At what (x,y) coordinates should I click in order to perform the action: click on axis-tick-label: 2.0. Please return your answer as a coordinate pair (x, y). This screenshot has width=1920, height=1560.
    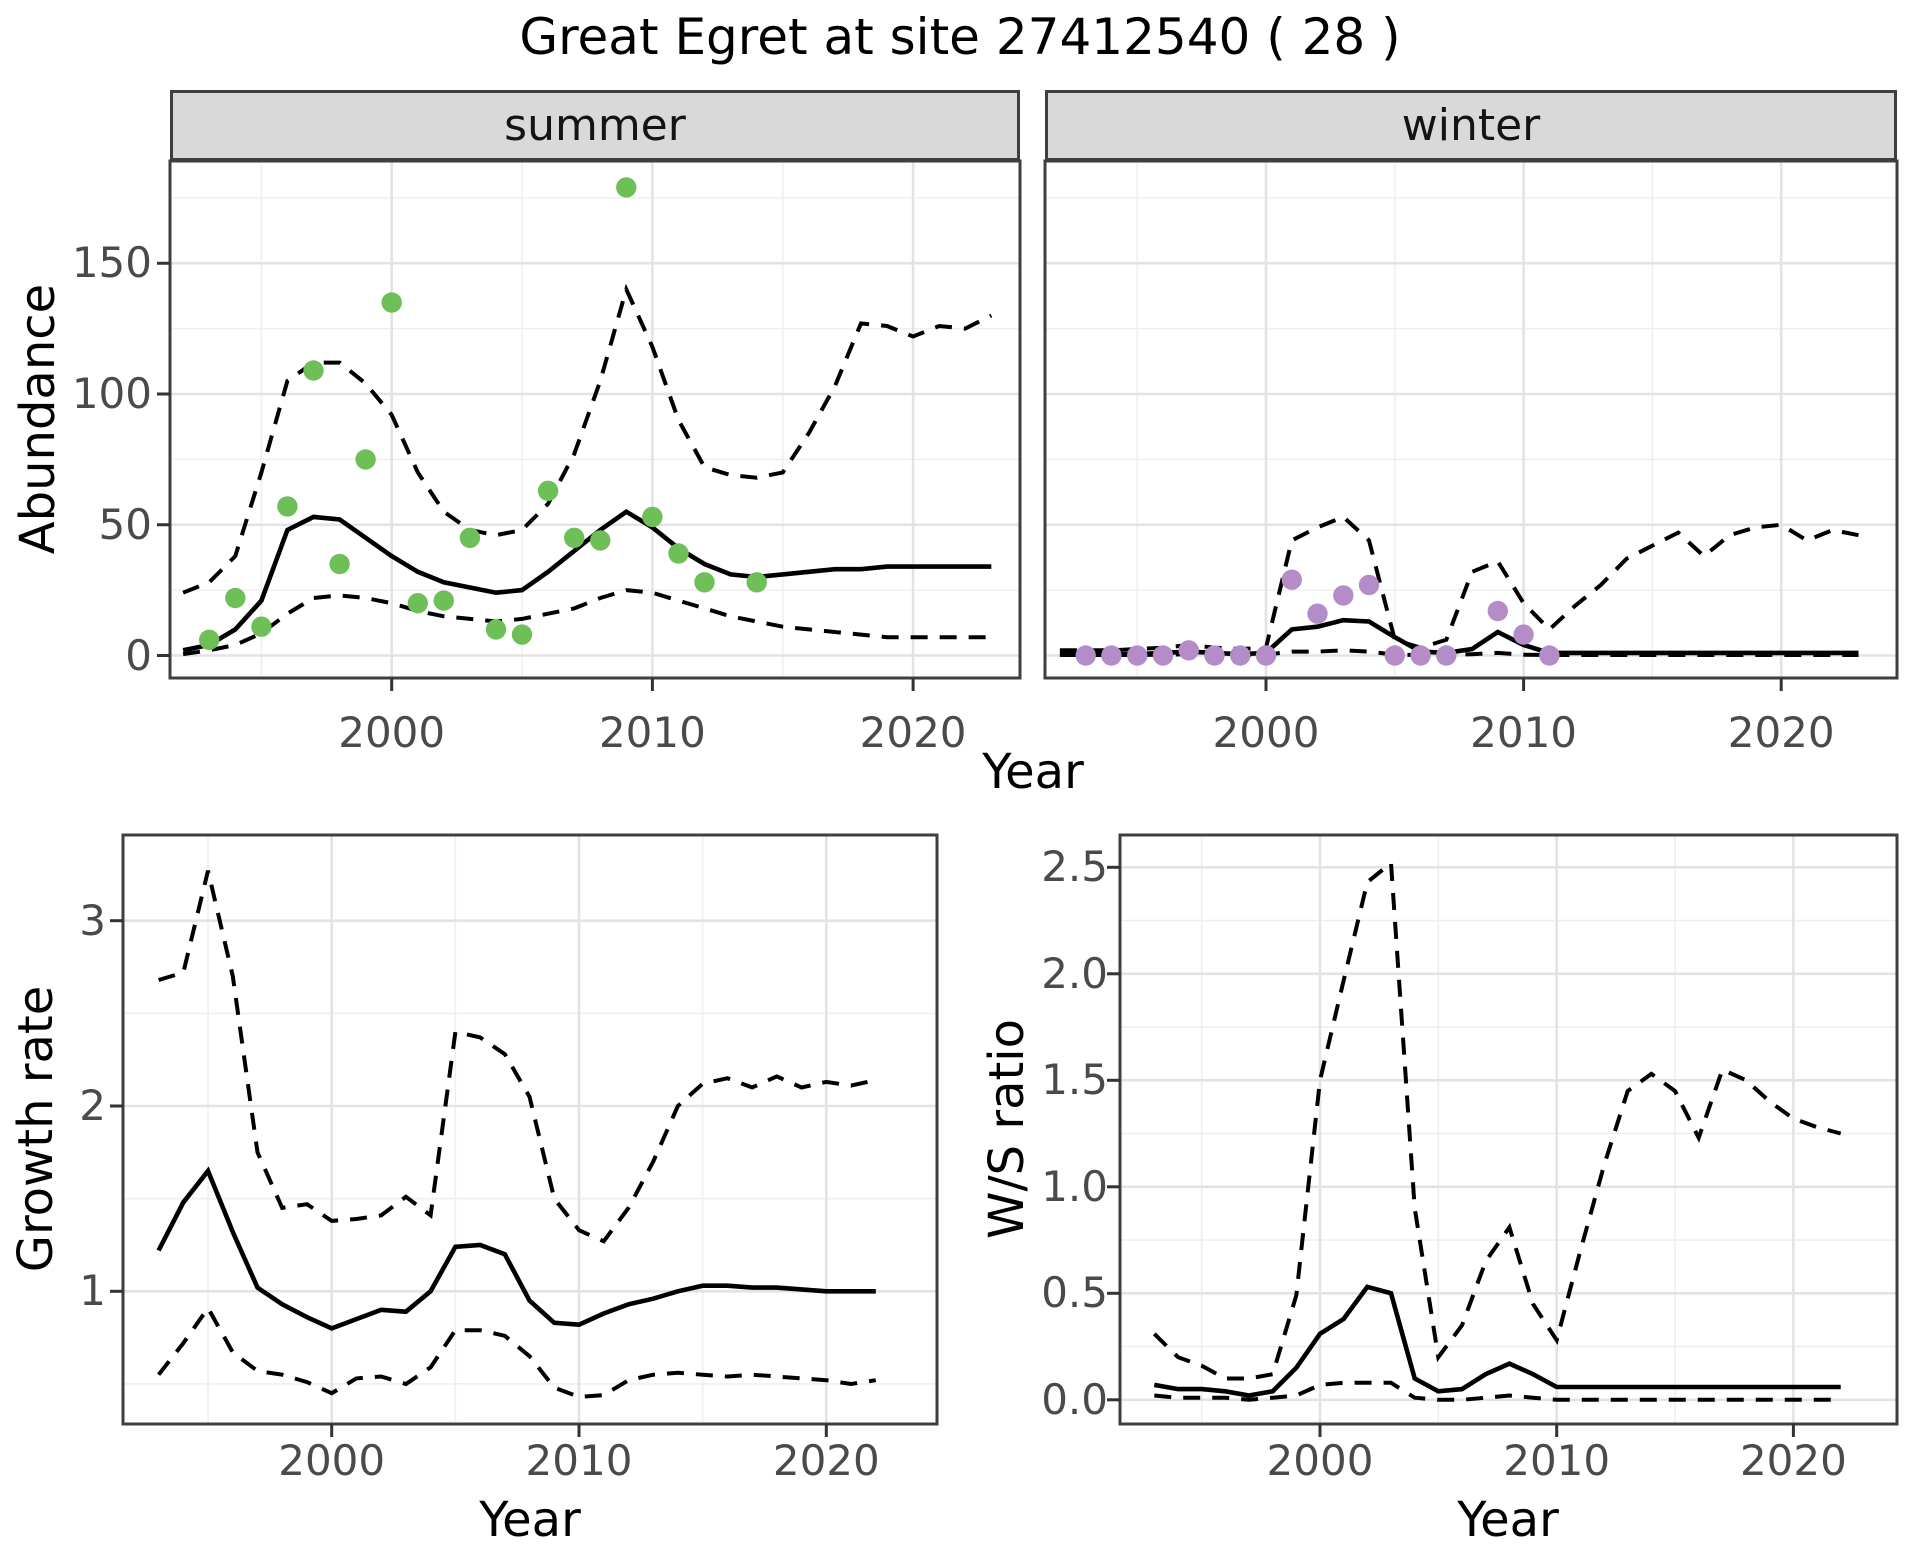
    Looking at the image, I should click on (1074, 973).